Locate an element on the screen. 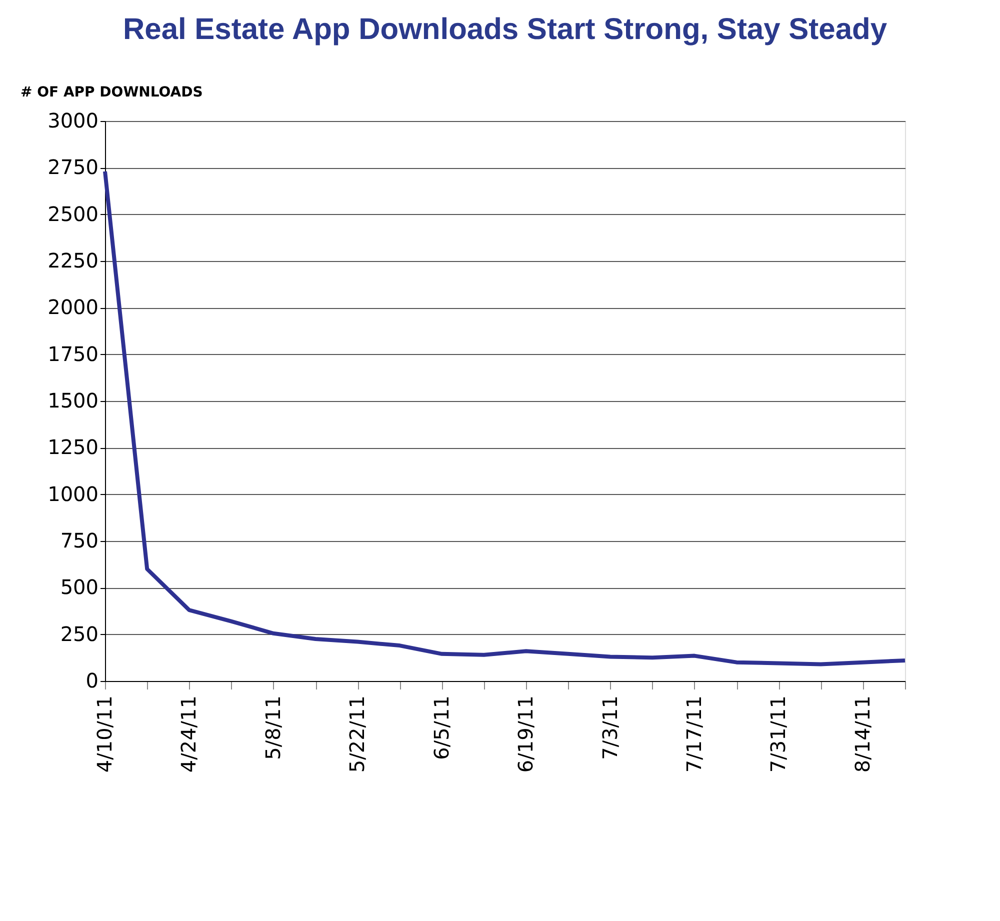  y-axis-title: # OF APP DOWNLOADS is located at coordinates (111, 92).